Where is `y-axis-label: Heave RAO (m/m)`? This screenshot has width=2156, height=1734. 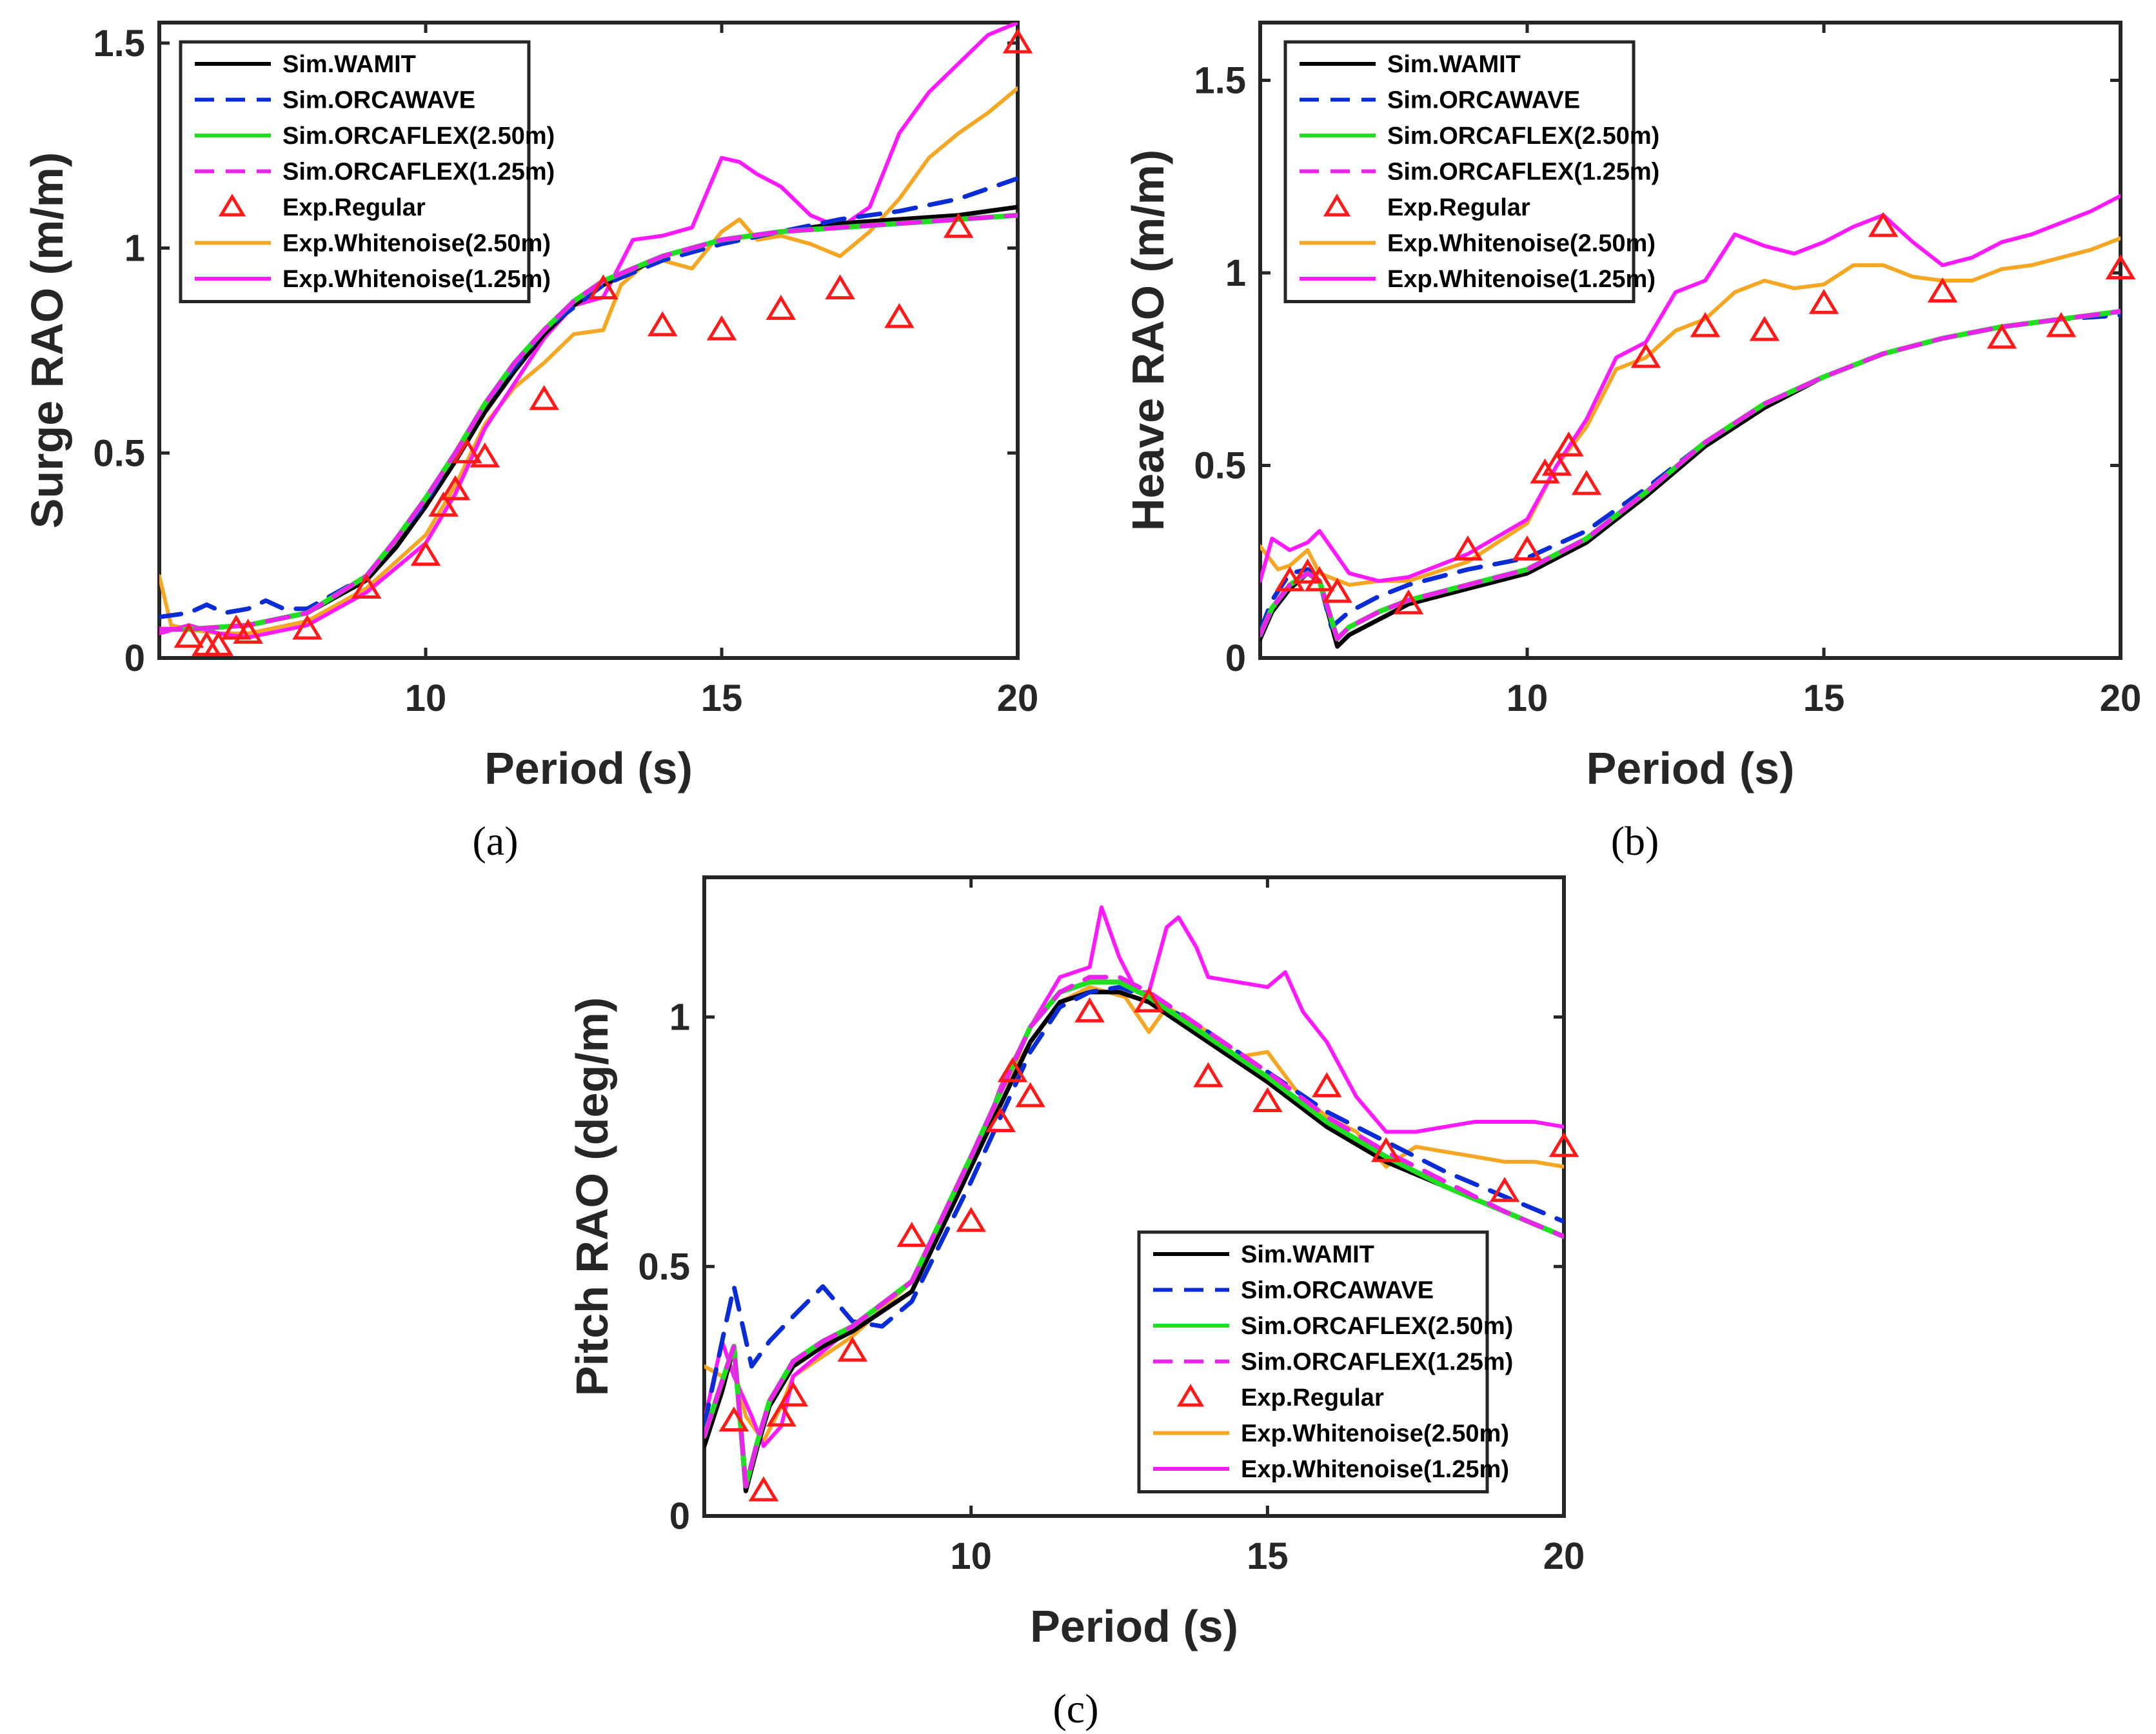 y-axis-label: Heave RAO (m/m) is located at coordinates (1148, 340).